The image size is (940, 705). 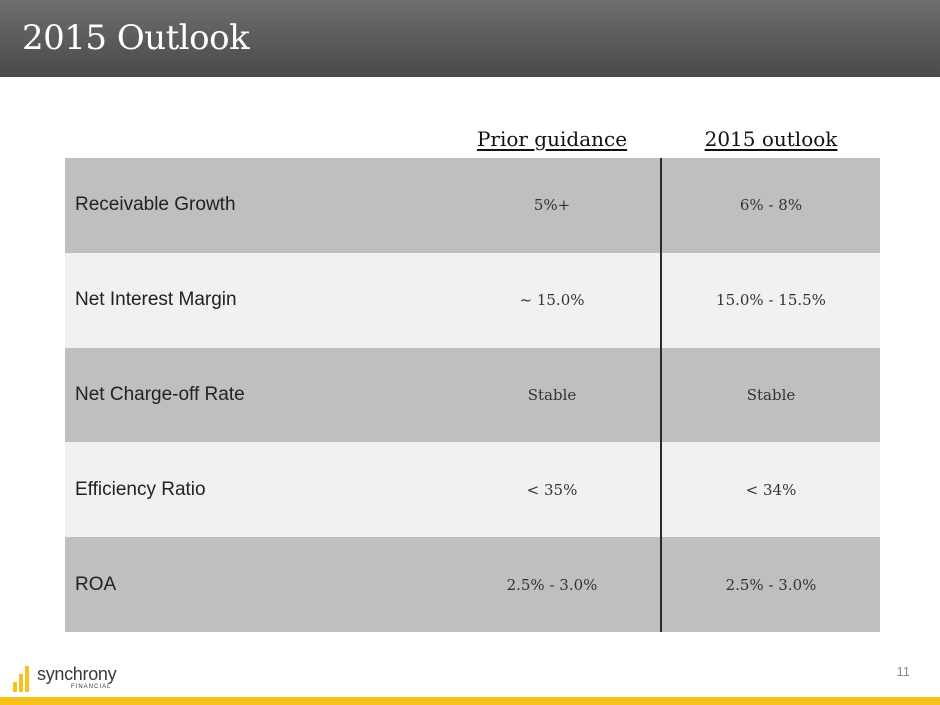 I want to click on title-bar: 2015 Outlook, so click(x=470, y=38).